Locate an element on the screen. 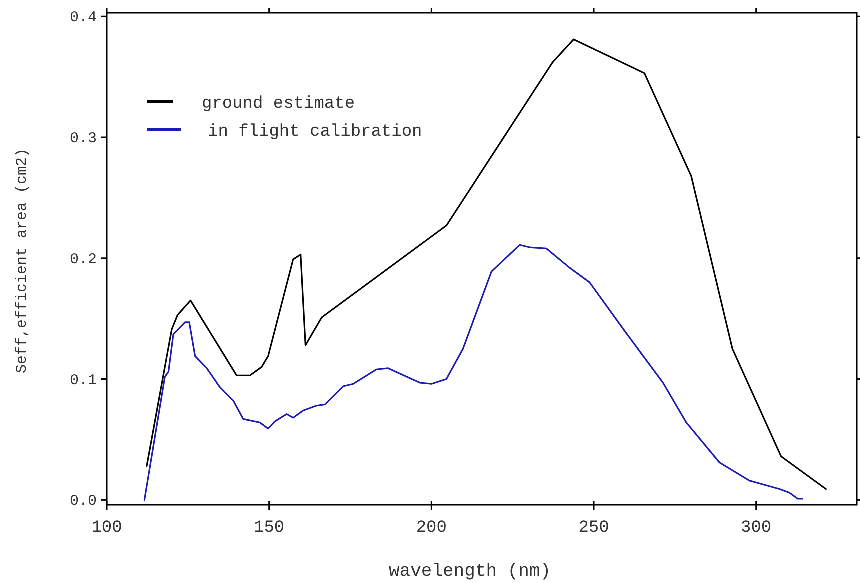 The width and height of the screenshot is (860, 583). y-tick-label: 0.0 is located at coordinates (83, 501).